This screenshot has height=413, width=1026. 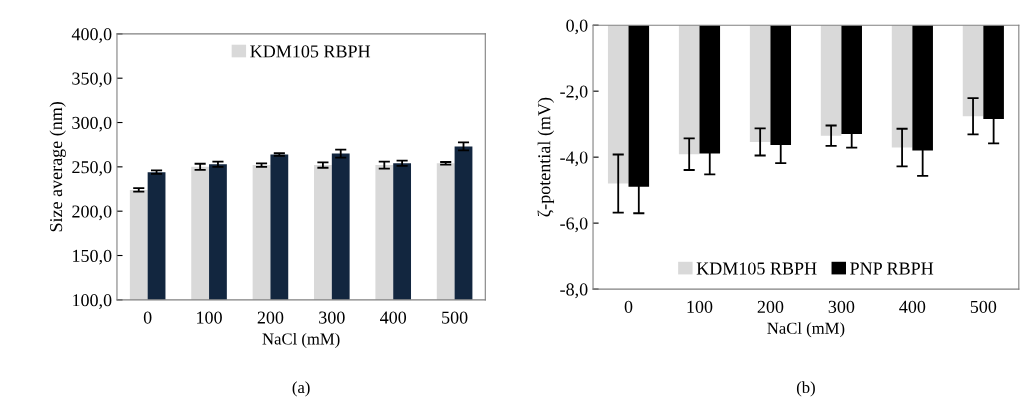 What do you see at coordinates (92, 80) in the screenshot?
I see `y-tick-label: 350,0` at bounding box center [92, 80].